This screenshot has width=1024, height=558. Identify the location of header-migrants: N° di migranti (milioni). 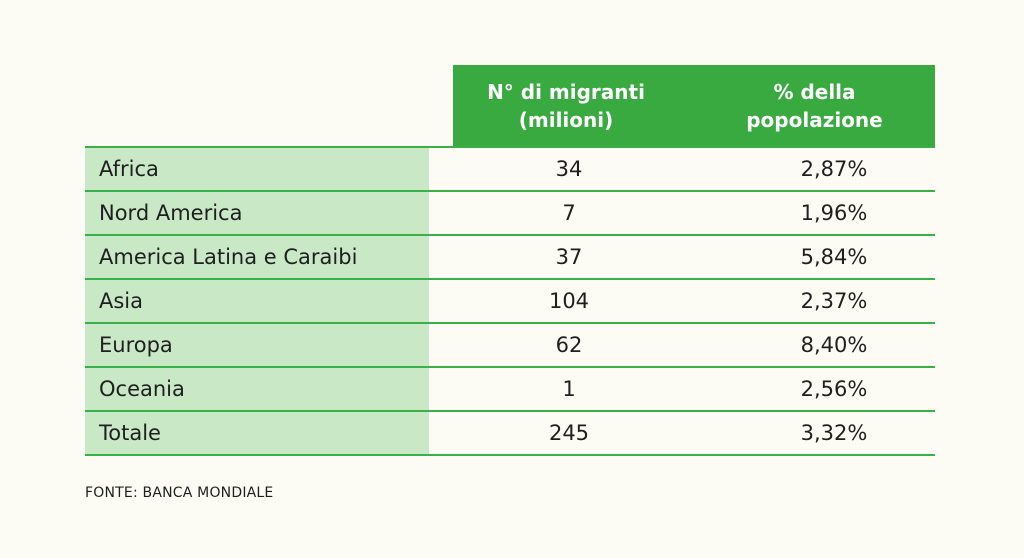
(566, 105).